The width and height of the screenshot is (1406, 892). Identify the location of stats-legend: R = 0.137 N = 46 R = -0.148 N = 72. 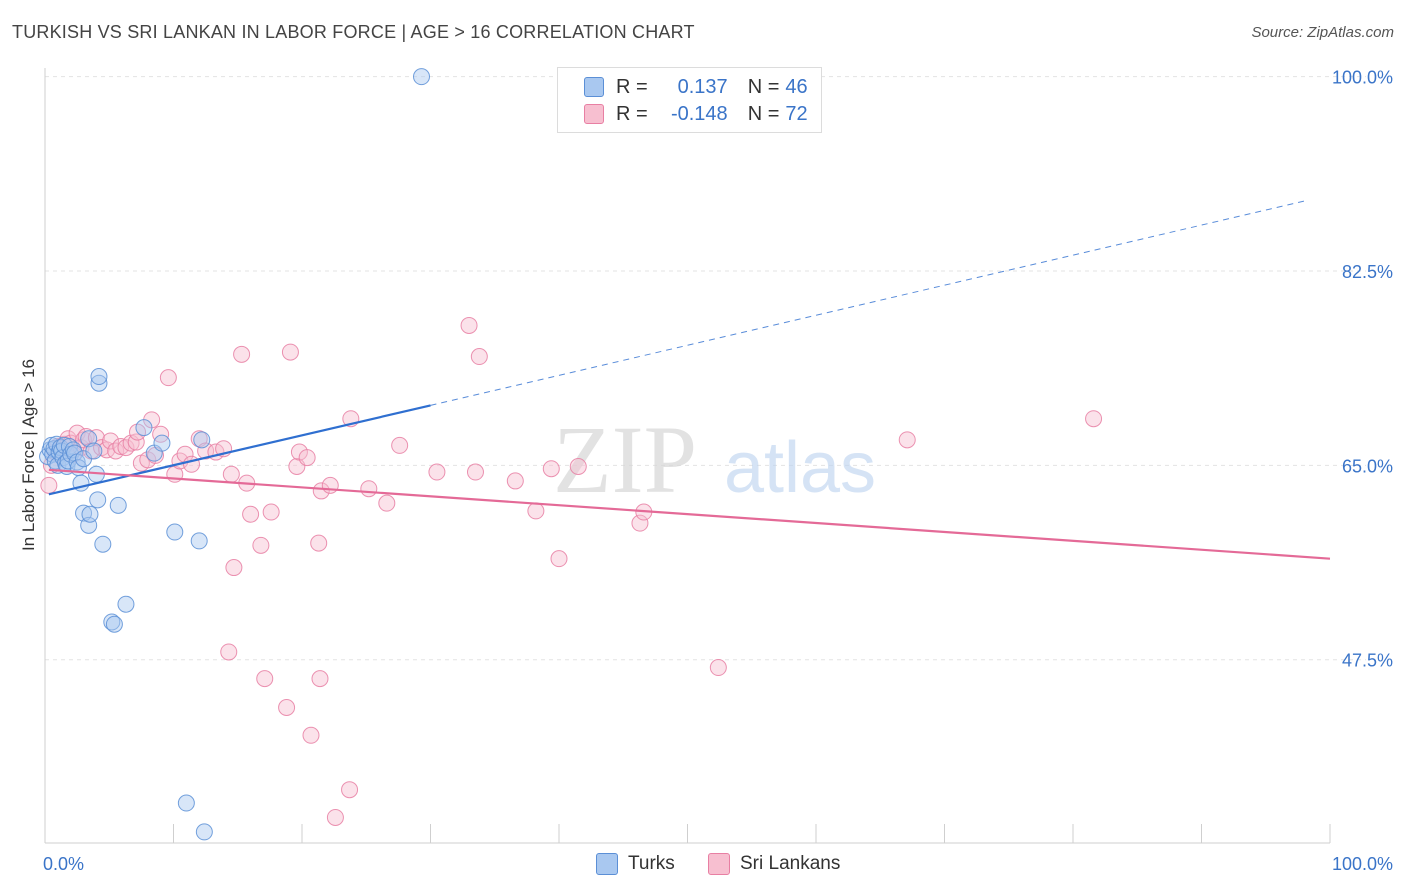
(689, 100).